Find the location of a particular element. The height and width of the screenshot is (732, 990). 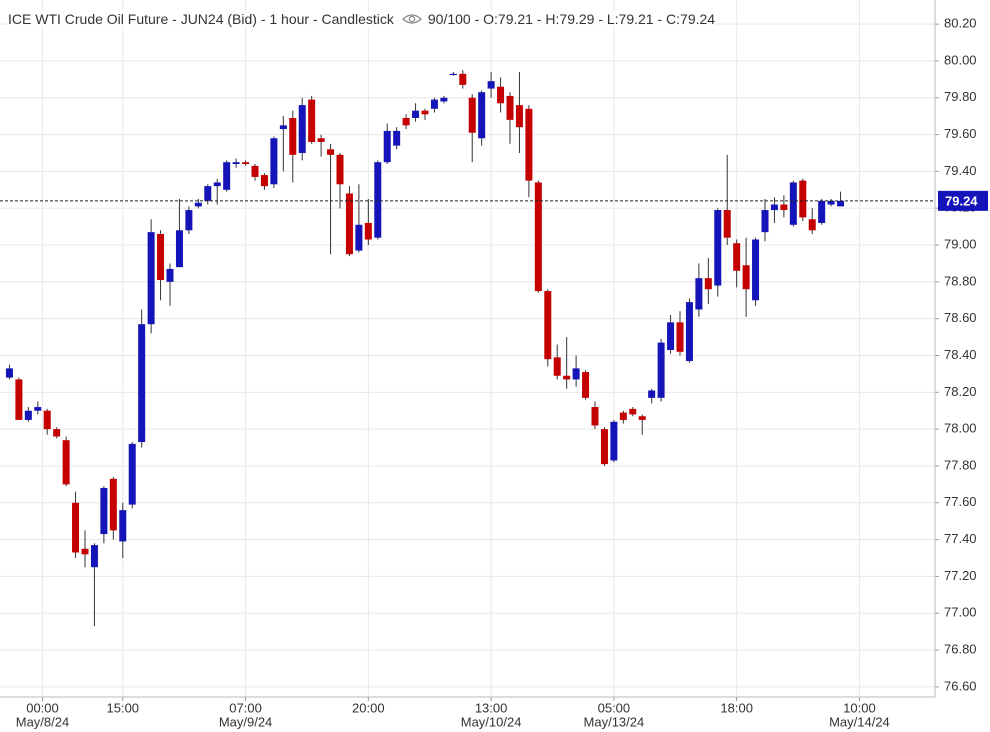

y-tick-label: 79.60 is located at coordinates (960, 133).